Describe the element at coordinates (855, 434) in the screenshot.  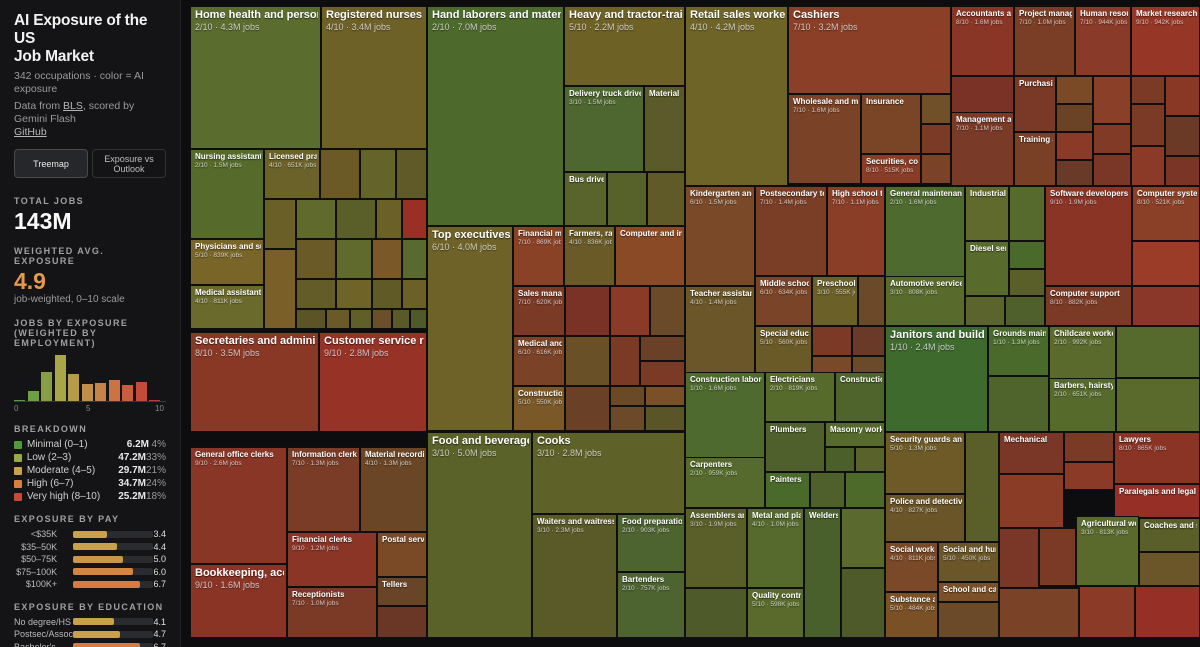
I see `treemap-tile: Masonry workers` at that location.